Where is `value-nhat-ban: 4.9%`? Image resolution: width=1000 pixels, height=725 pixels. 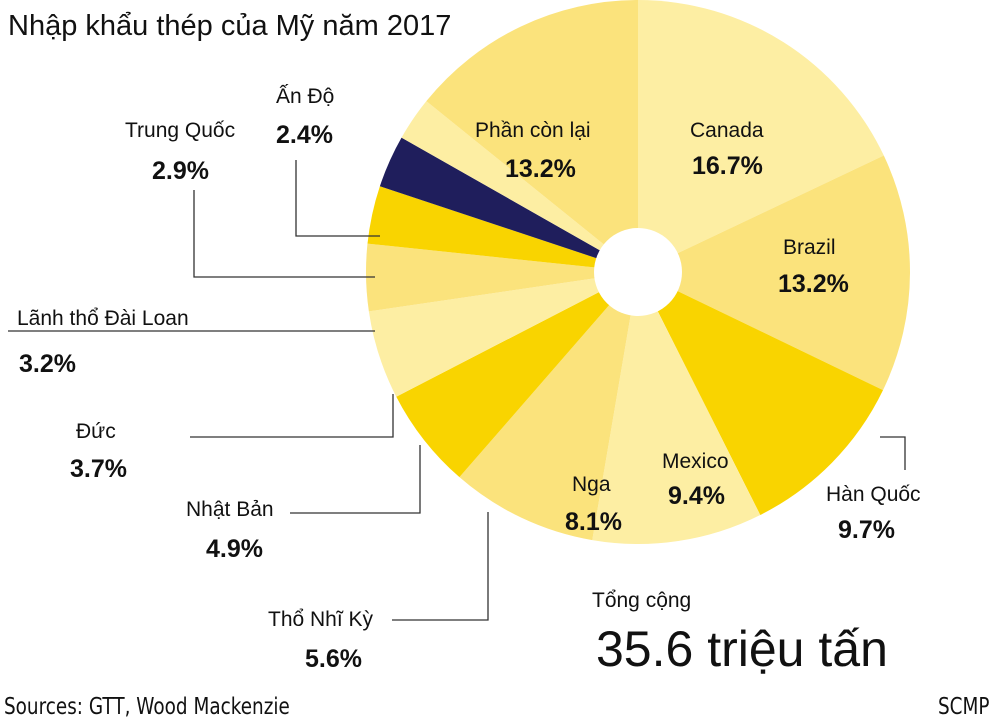
value-nhat-ban: 4.9% is located at coordinates (234, 549).